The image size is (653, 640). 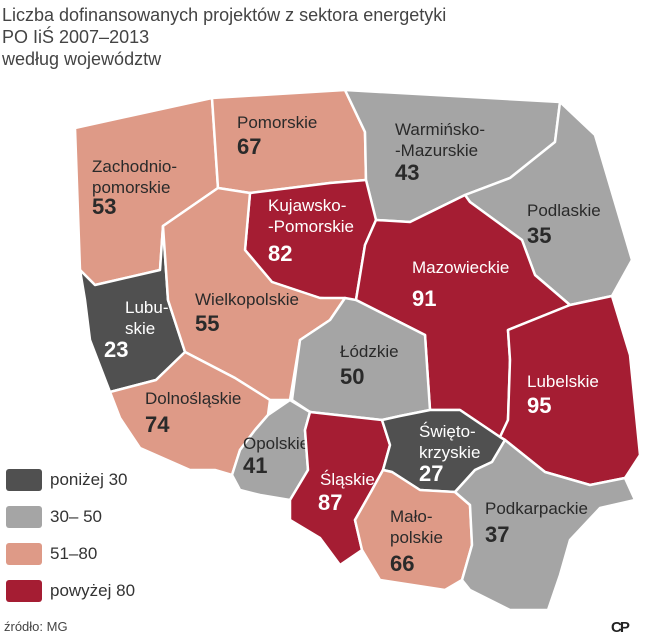 What do you see at coordinates (347, 479) in the screenshot?
I see `region-name-slaskie: Śląskie` at bounding box center [347, 479].